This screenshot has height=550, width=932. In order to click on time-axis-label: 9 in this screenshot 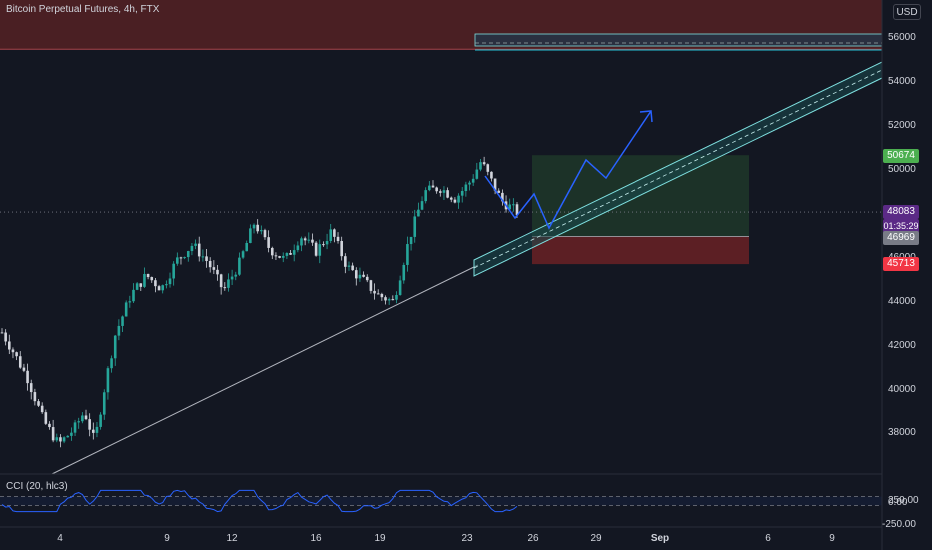, I will do `click(832, 538)`.